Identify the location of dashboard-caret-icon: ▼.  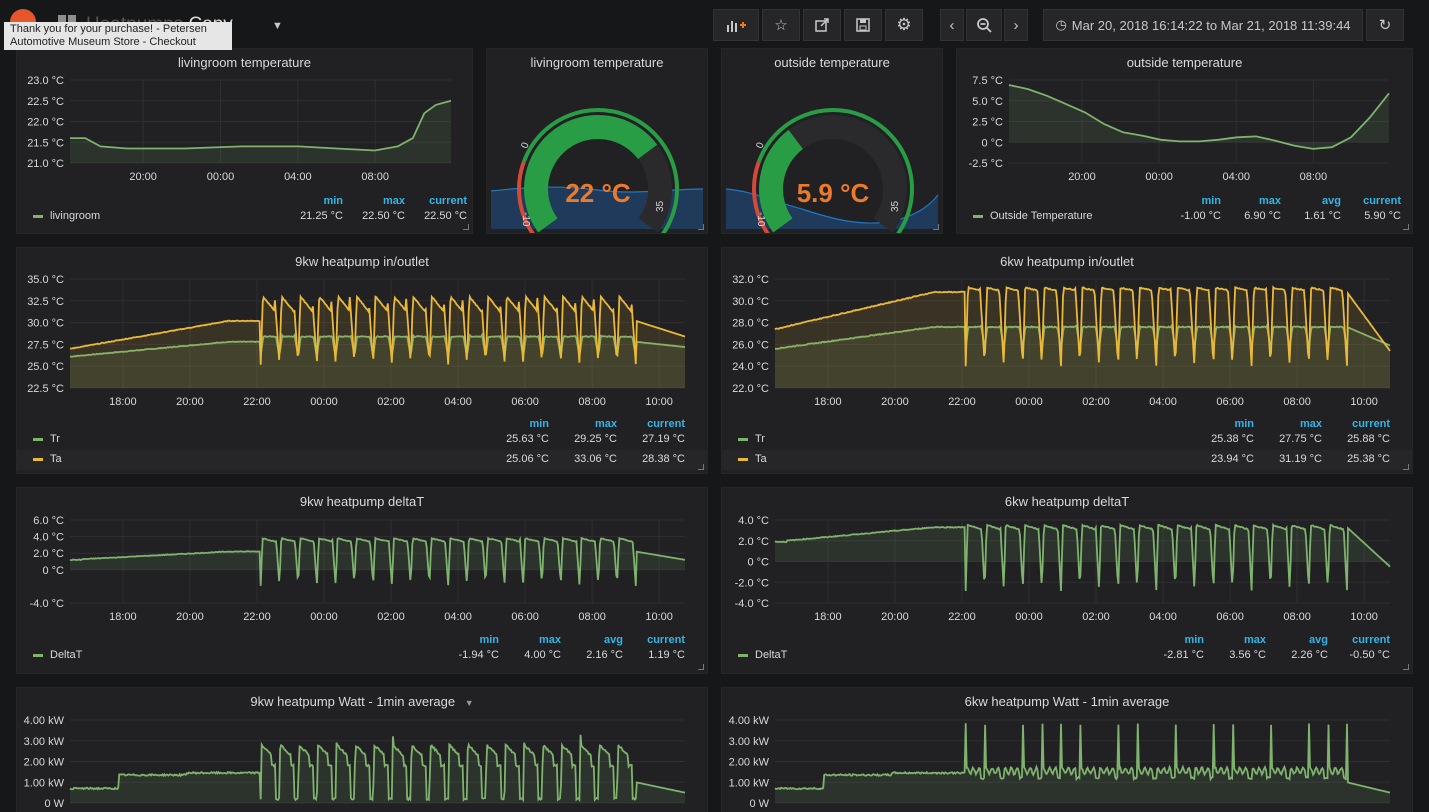
(277, 26).